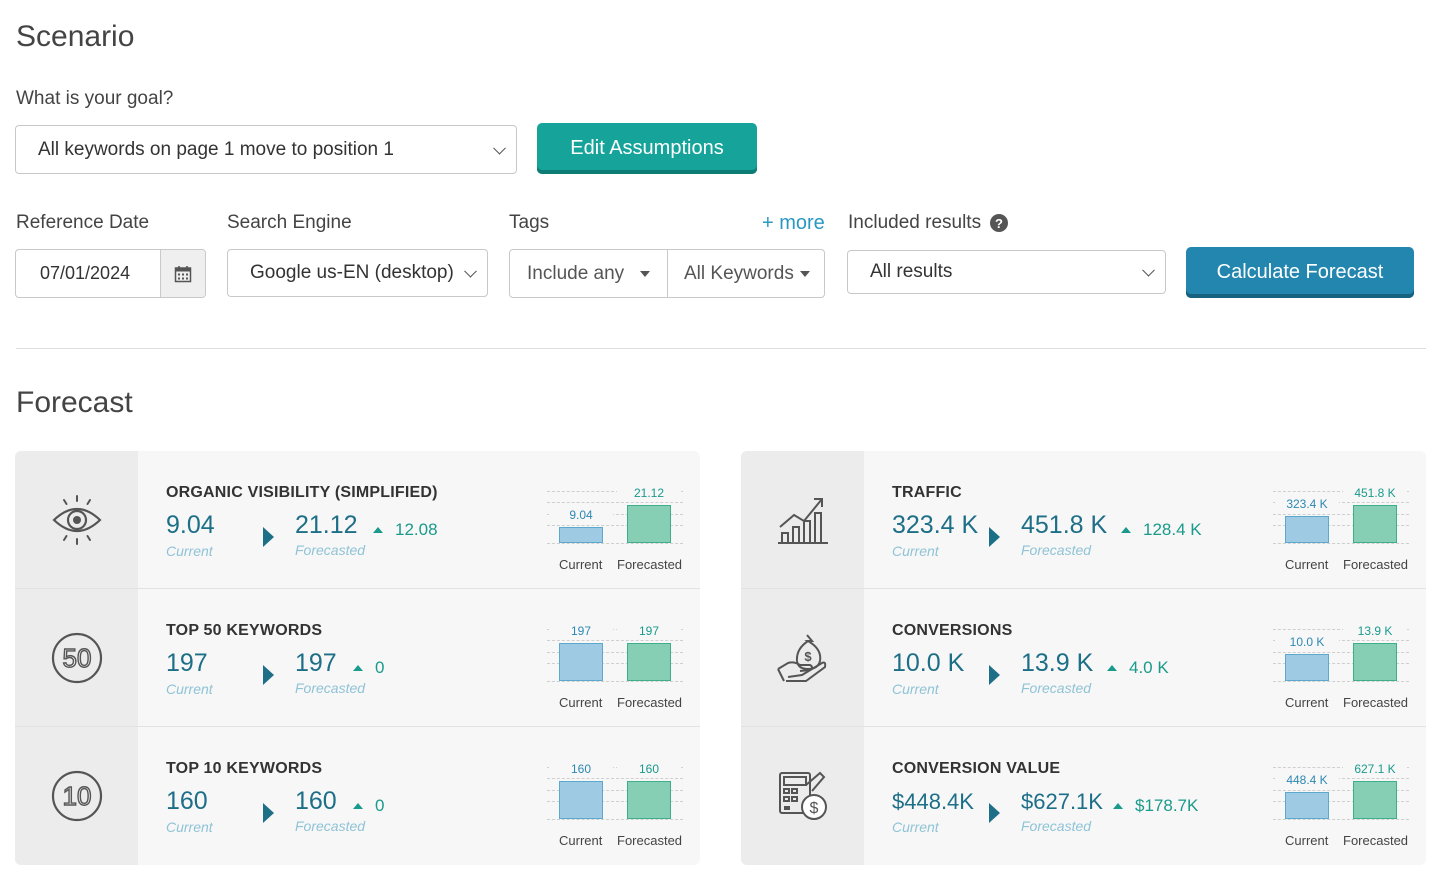 This screenshot has width=1440, height=884. I want to click on included-results-select: All results, so click(1006, 272).